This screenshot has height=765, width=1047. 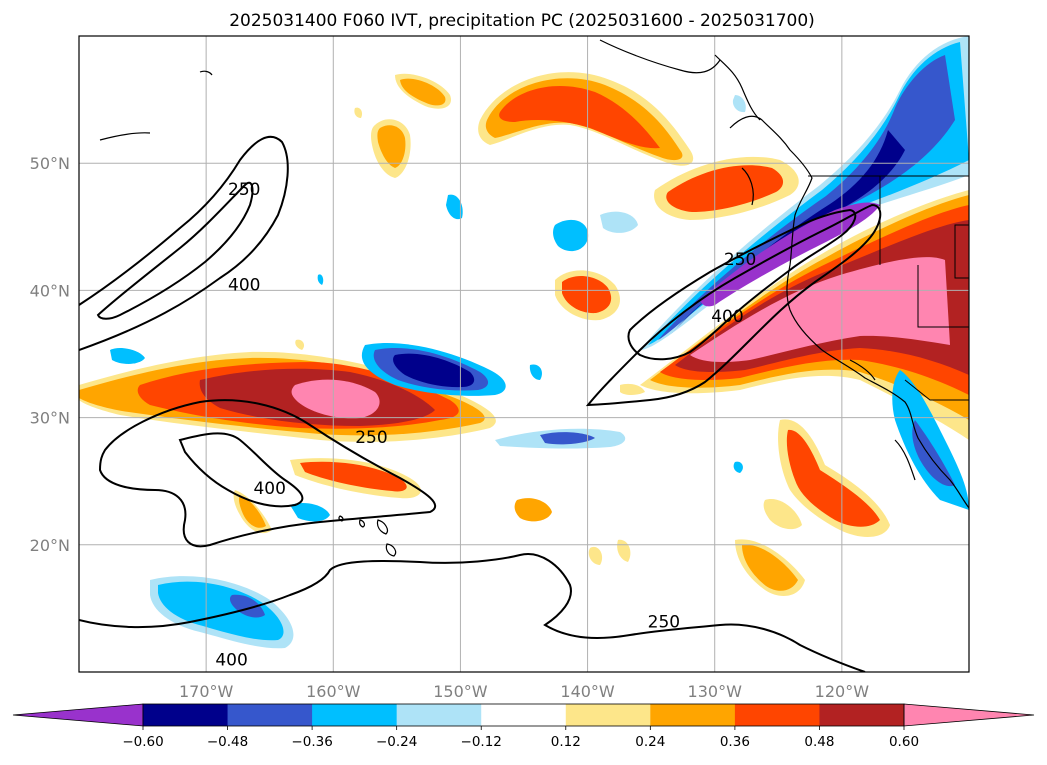 What do you see at coordinates (50, 354) in the screenshot?
I see `latitude-tick-labels: 20°N 30°N 40°N 50°N` at bounding box center [50, 354].